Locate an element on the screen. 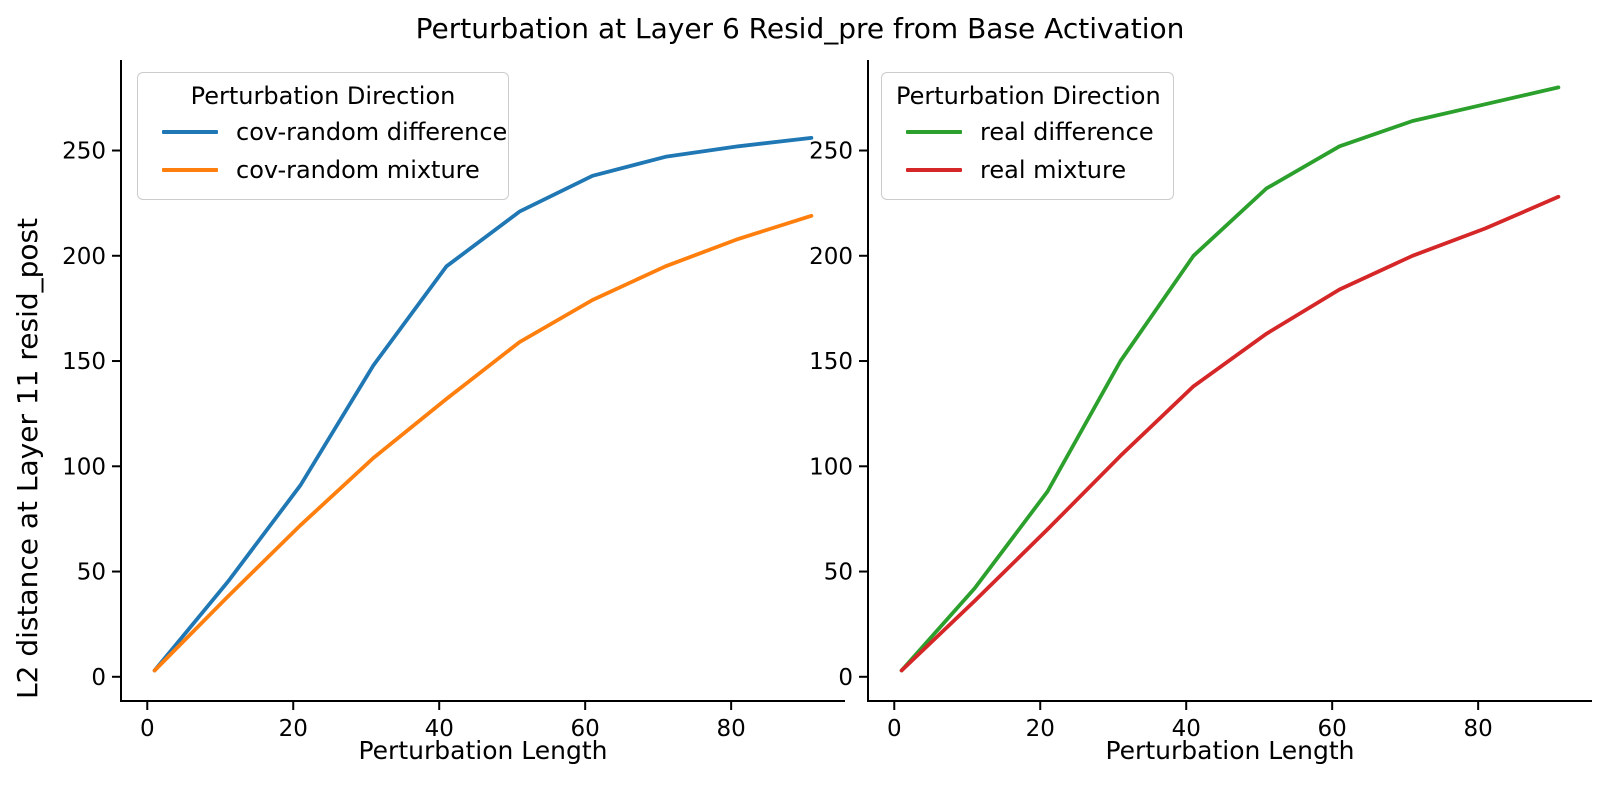  legend-item: cov-random difference is located at coordinates (329, 132).